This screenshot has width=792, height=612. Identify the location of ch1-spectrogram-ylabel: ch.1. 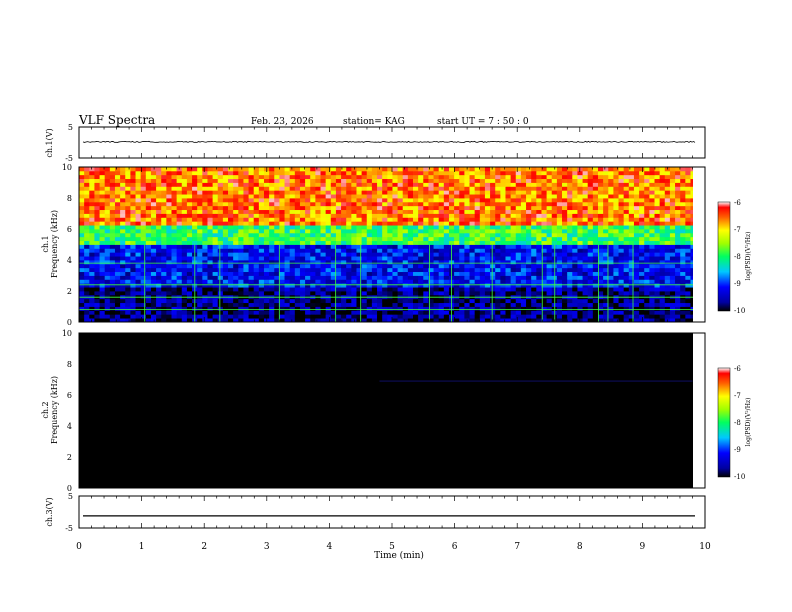
(45, 243).